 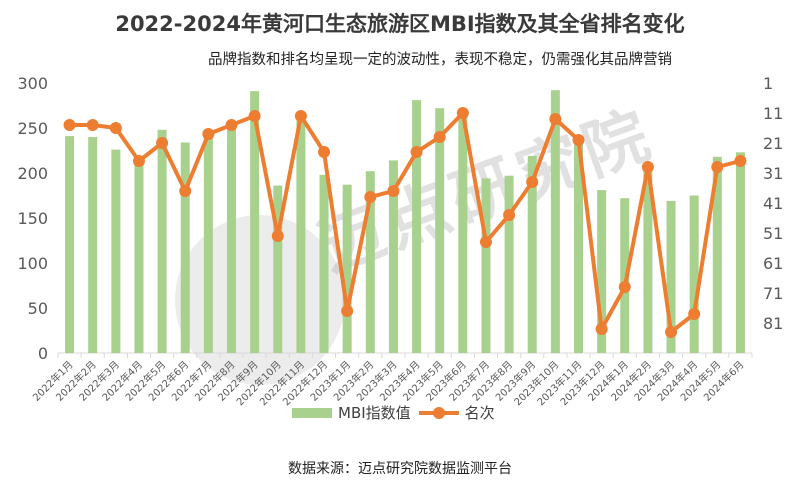 I want to click on right-axis-tick: 31, so click(x=773, y=173).